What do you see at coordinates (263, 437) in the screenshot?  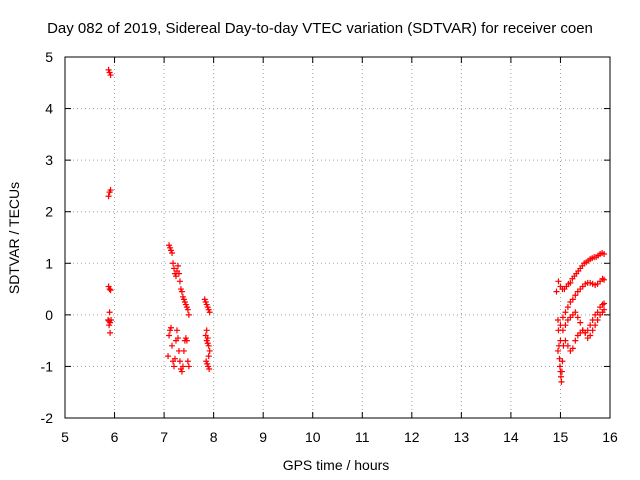 I see `x-tick-label: 9` at bounding box center [263, 437].